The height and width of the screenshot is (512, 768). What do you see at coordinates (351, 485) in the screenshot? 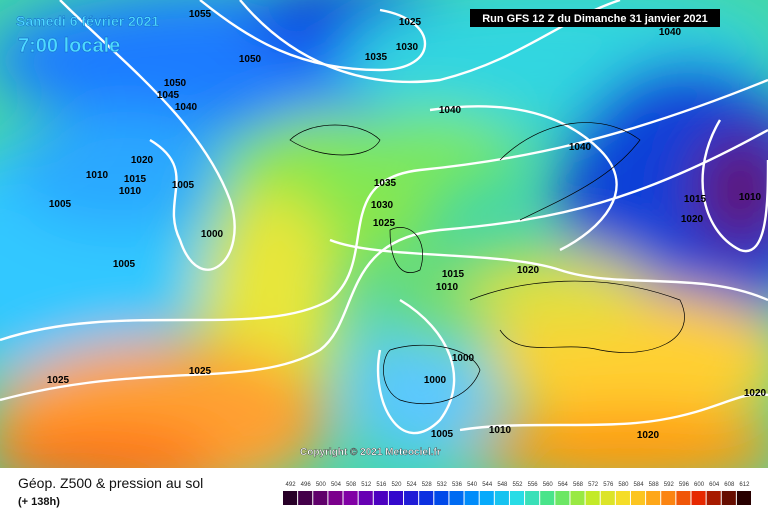
I see `legend-value: 508` at bounding box center [351, 485].